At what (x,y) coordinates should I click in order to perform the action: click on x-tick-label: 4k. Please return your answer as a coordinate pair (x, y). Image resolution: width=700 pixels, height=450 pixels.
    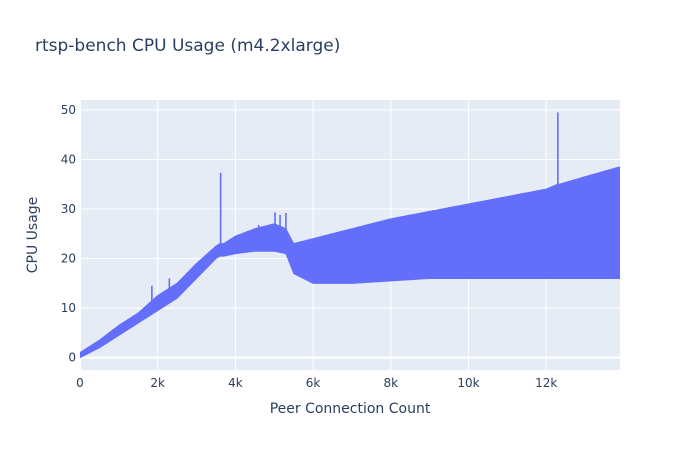
    Looking at the image, I should click on (235, 383).